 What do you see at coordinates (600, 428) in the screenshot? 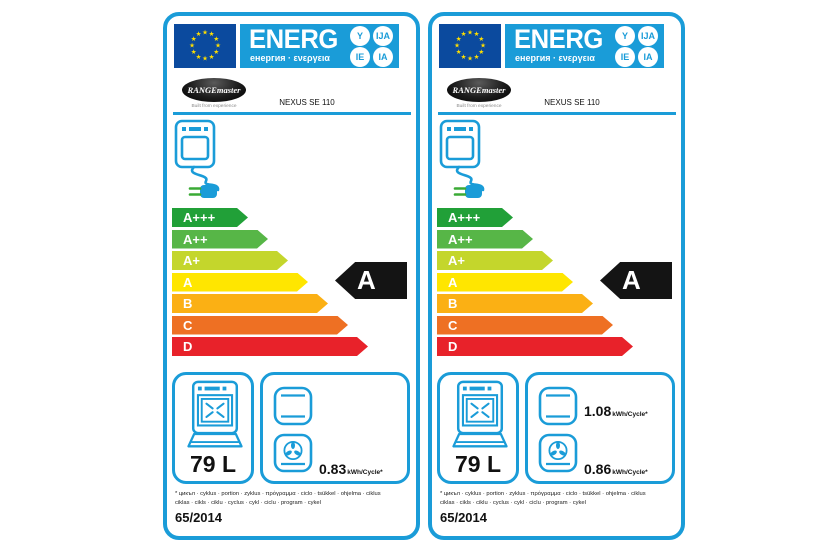
I see `consumption-box: 1.08kWh/Cycle* 0.86kWh/Cycle*` at bounding box center [600, 428].